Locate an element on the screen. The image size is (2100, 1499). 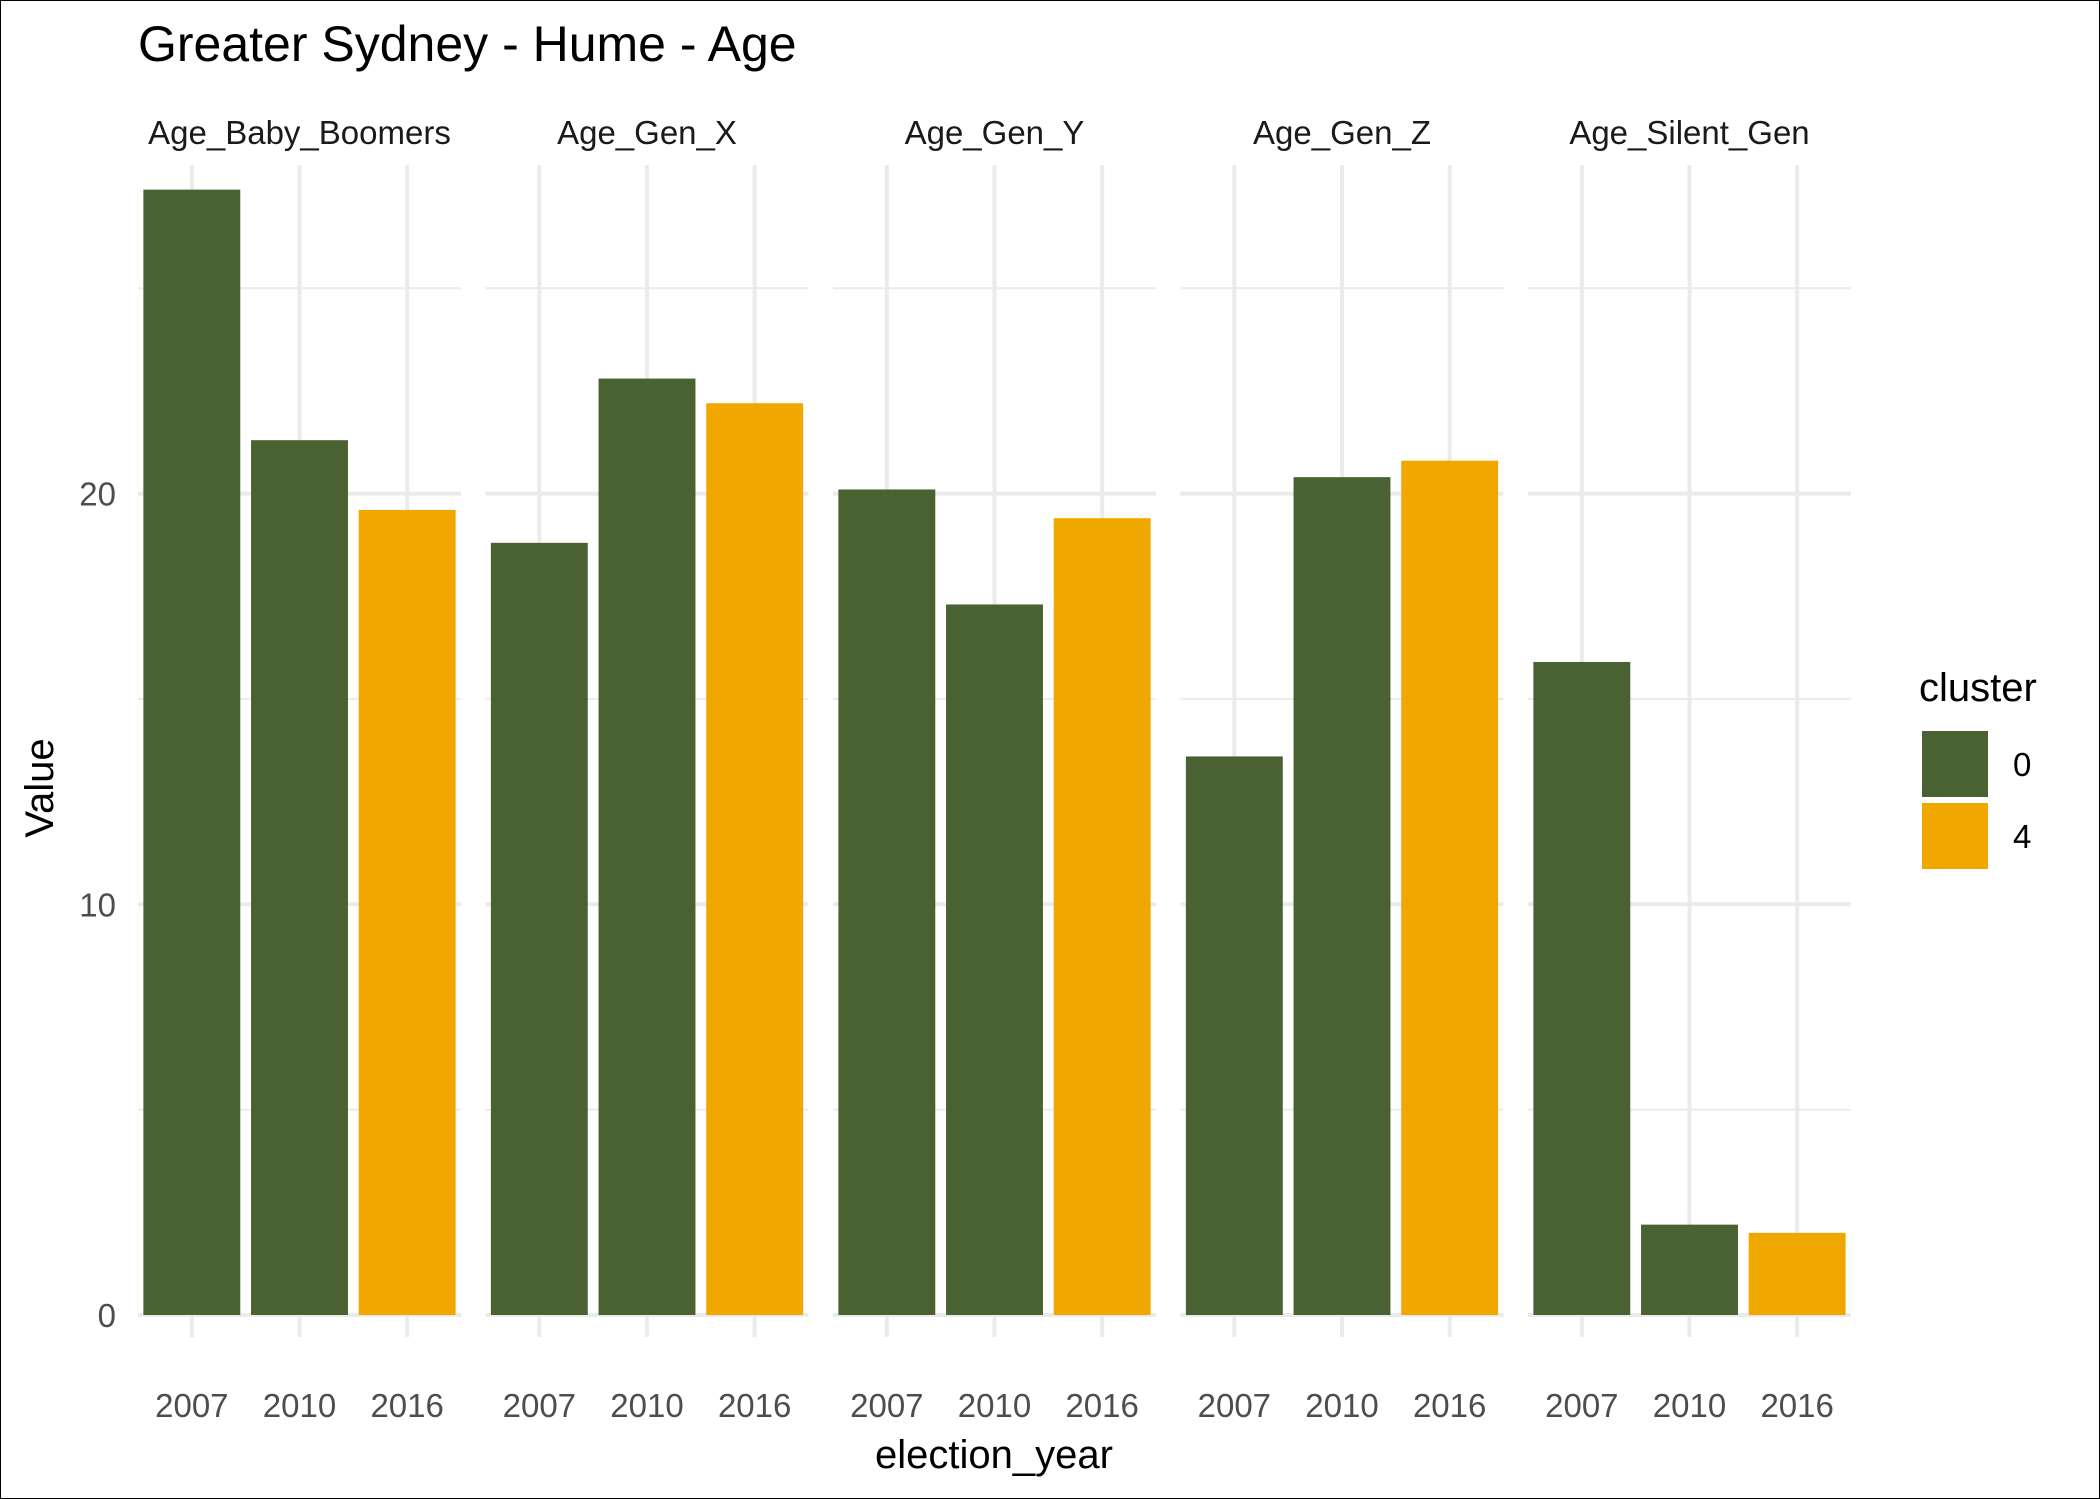
bar-Age_Gen_Y-2016 is located at coordinates (1102, 916).